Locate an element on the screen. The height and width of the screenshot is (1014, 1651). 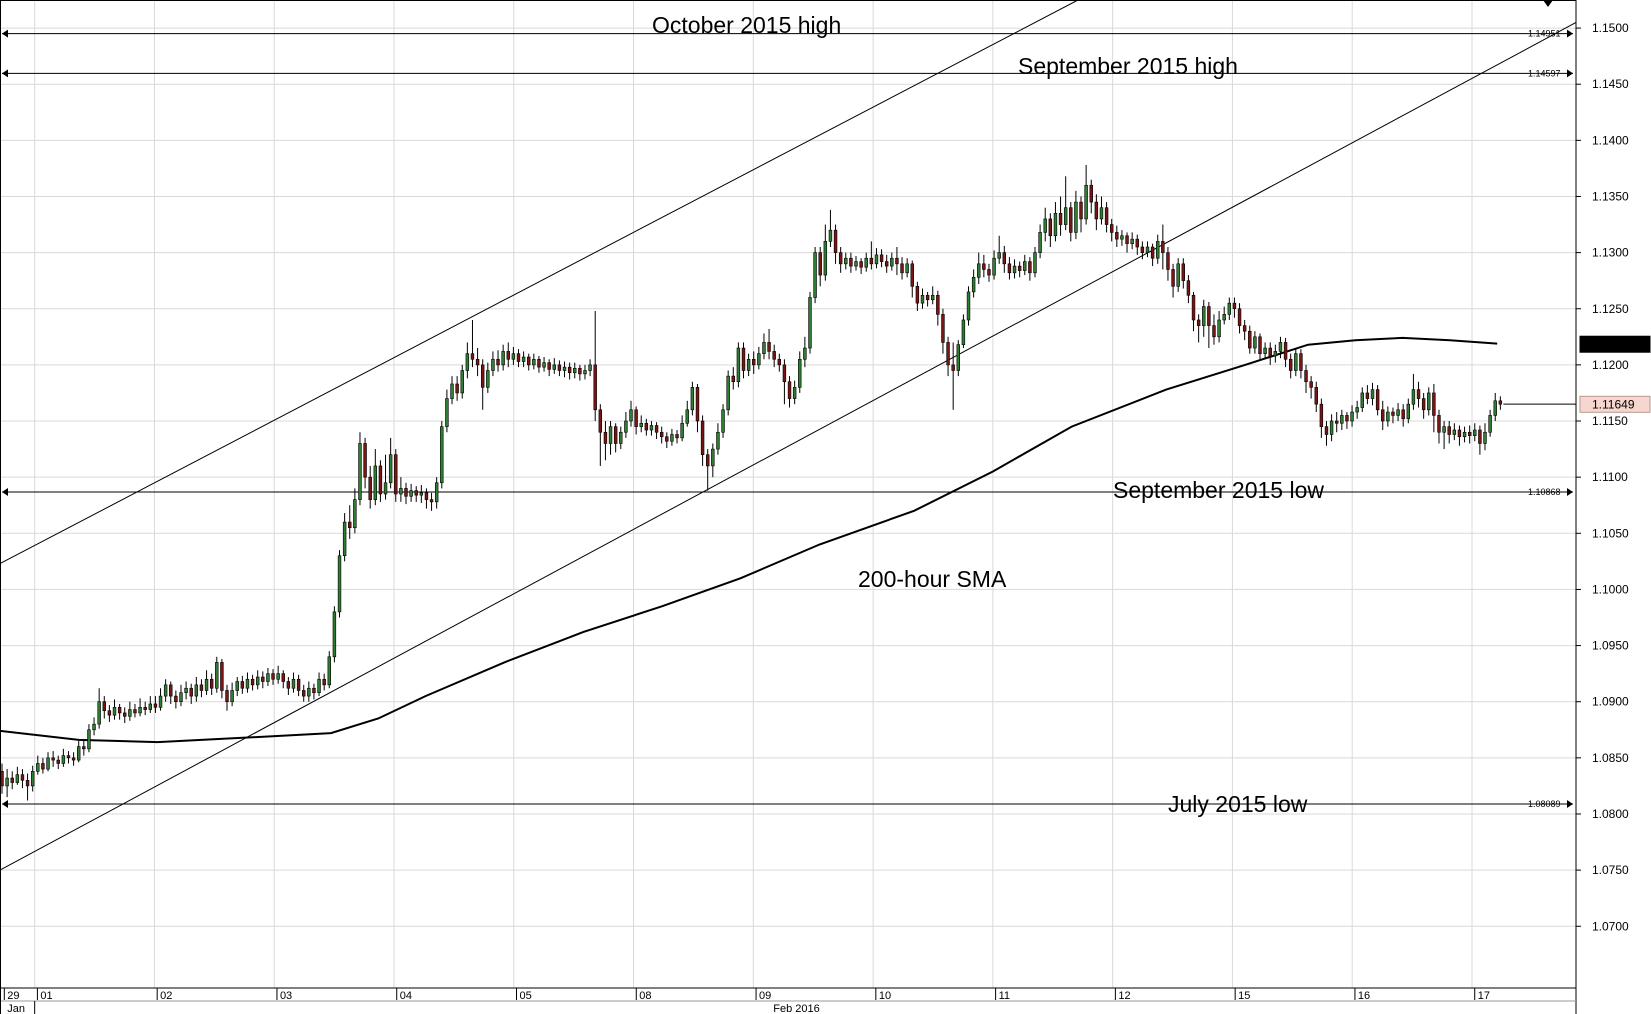
x-secondary-label: Jan is located at coordinates (16, 1008).